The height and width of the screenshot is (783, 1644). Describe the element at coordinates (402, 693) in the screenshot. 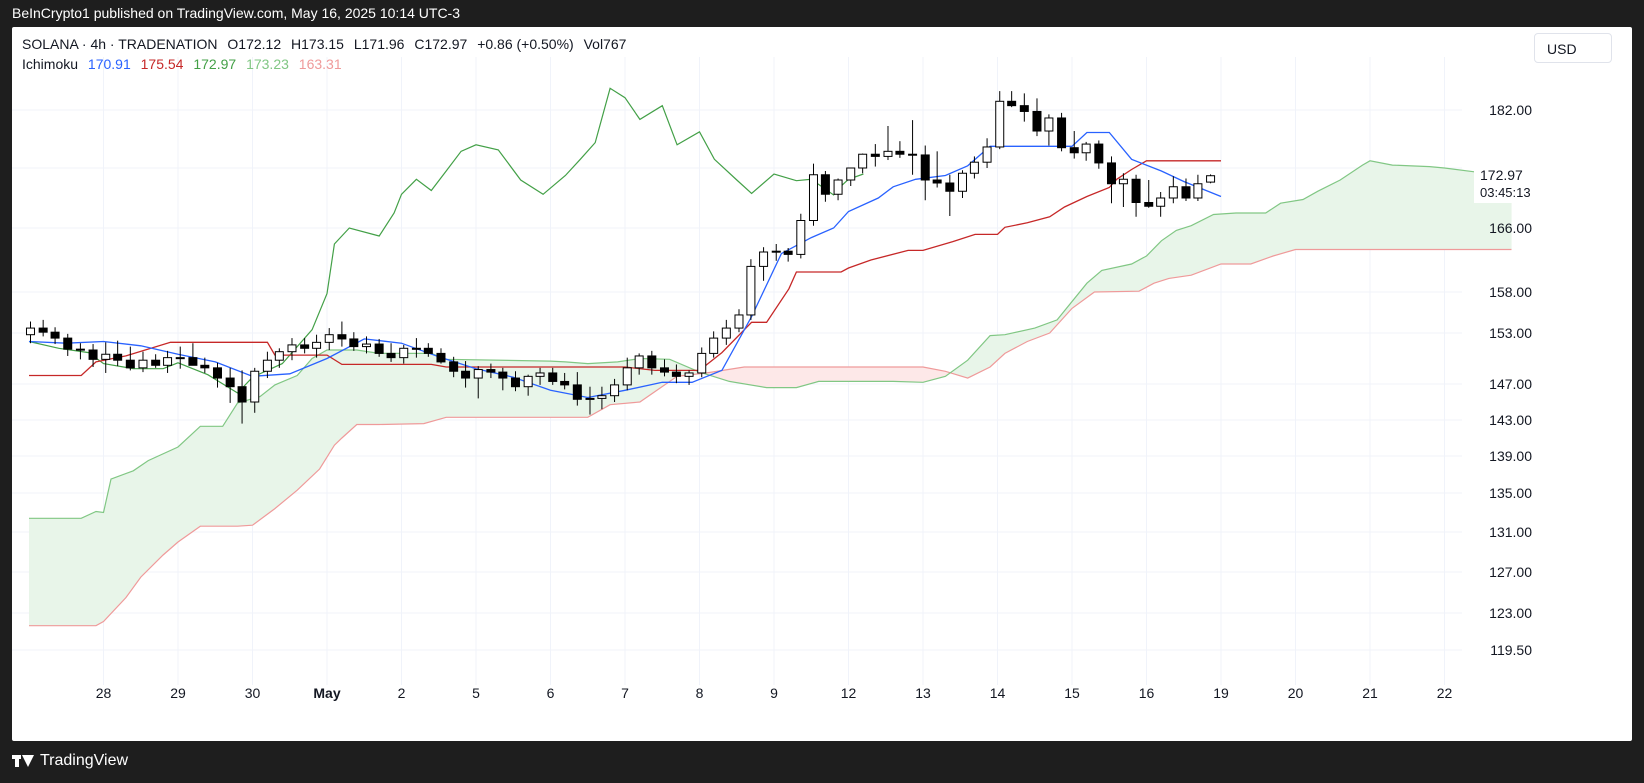

I see `x-tick-label: 2` at that location.